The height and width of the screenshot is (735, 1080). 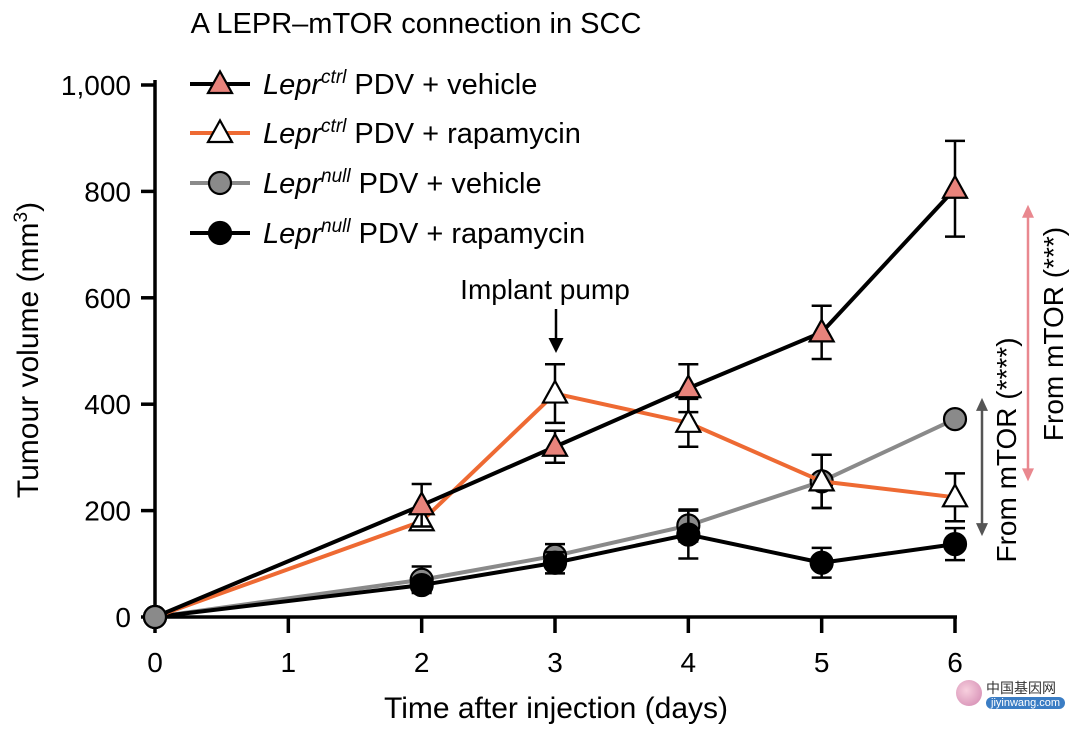 What do you see at coordinates (822, 662) in the screenshot?
I see `x-tick-label: 5` at bounding box center [822, 662].